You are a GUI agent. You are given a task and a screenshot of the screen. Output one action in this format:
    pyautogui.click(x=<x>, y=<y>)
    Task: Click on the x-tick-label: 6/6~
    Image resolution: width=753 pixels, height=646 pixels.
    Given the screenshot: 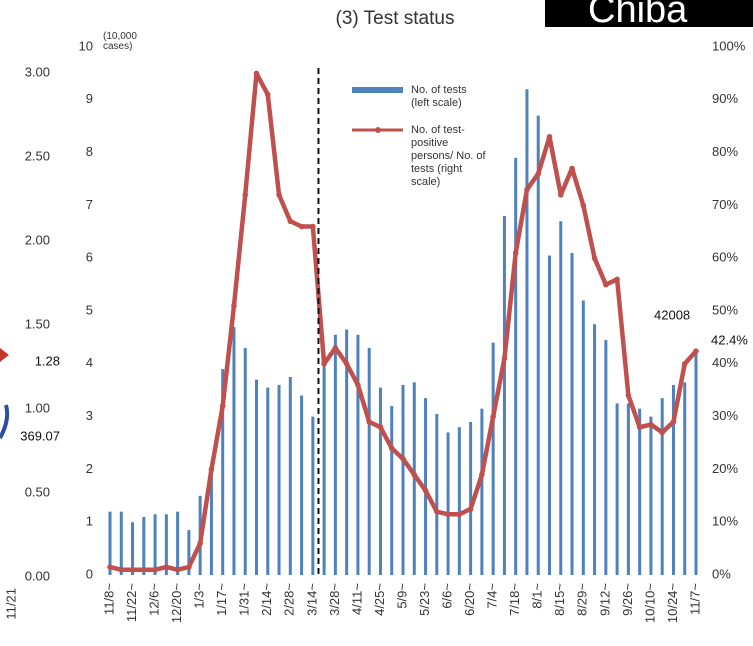 What is the action you would take?
    pyautogui.click(x=447, y=596)
    